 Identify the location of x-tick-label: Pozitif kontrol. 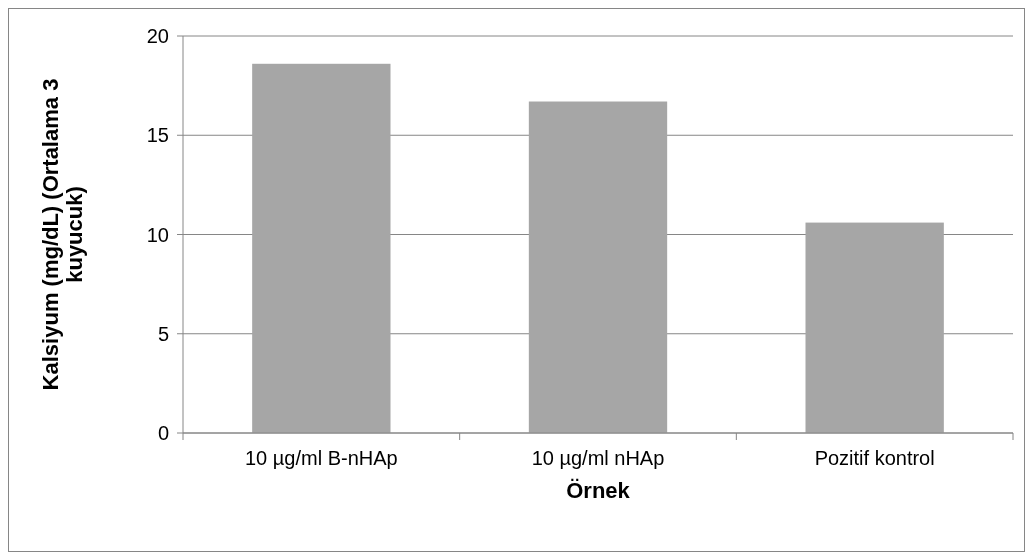
(874, 458).